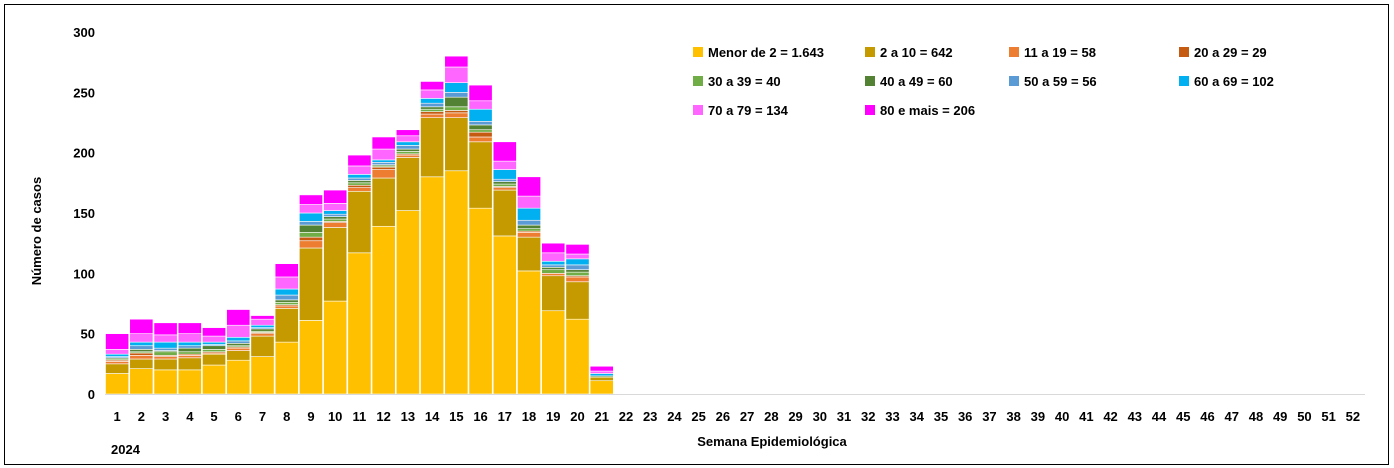 This screenshot has width=1394, height=468. Describe the element at coordinates (941, 416) in the screenshot. I see `x-tick-label: 35` at that location.